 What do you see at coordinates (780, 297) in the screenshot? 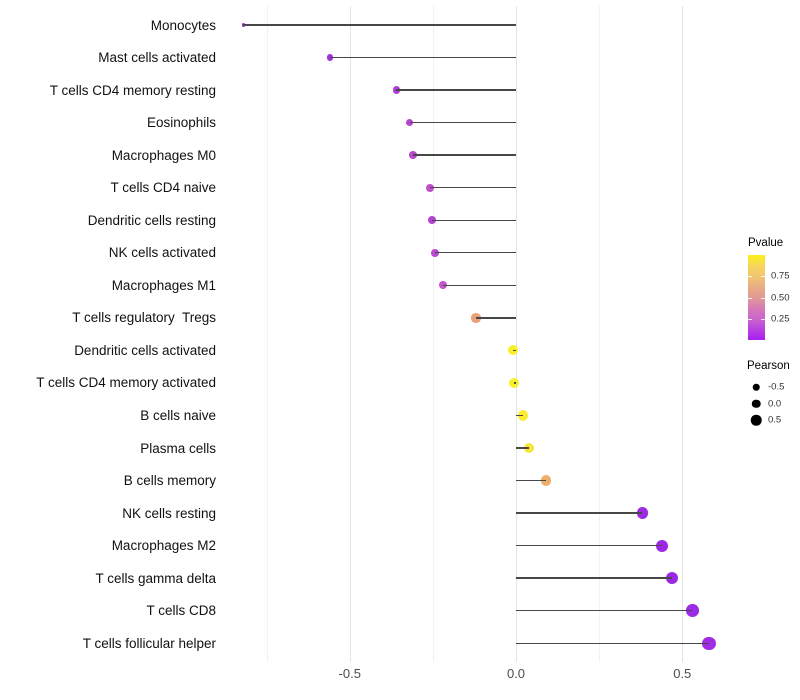
I see `colorbar-tick-label: 0.50` at bounding box center [780, 297].